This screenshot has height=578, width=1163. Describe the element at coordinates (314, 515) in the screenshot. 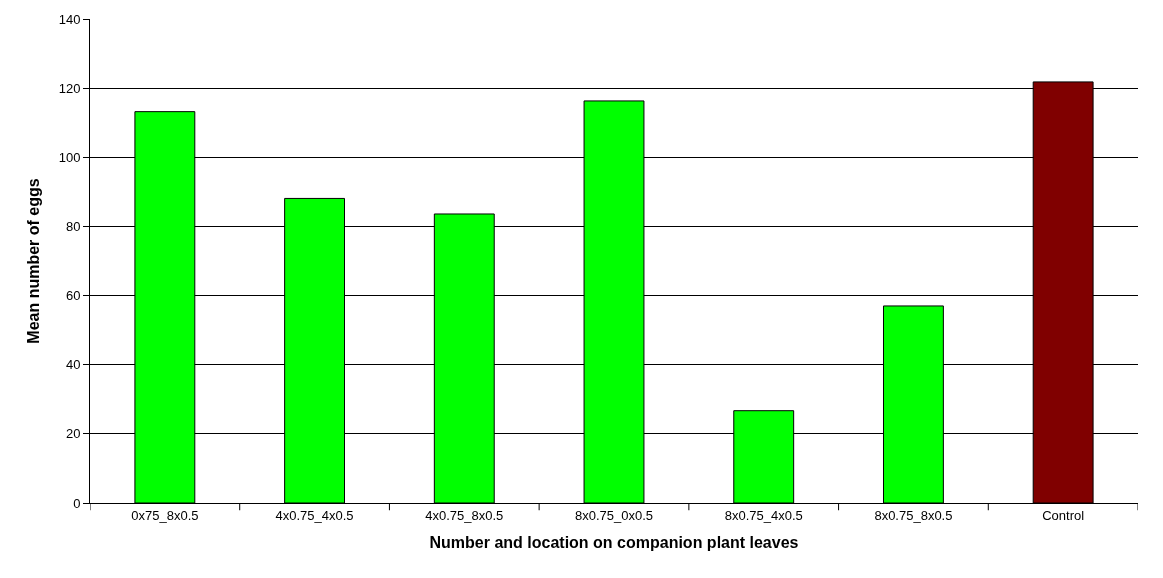

I see `x-tick-label: 4x0.75_4x0.5` at that location.